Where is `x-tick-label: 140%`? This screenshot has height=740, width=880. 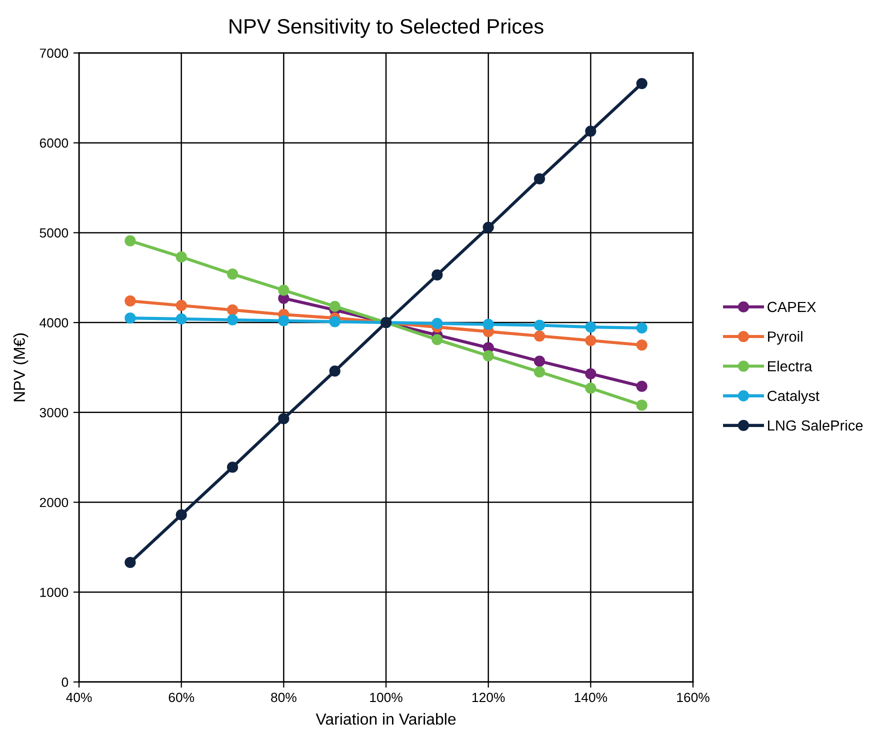 x-tick-label: 140% is located at coordinates (591, 697).